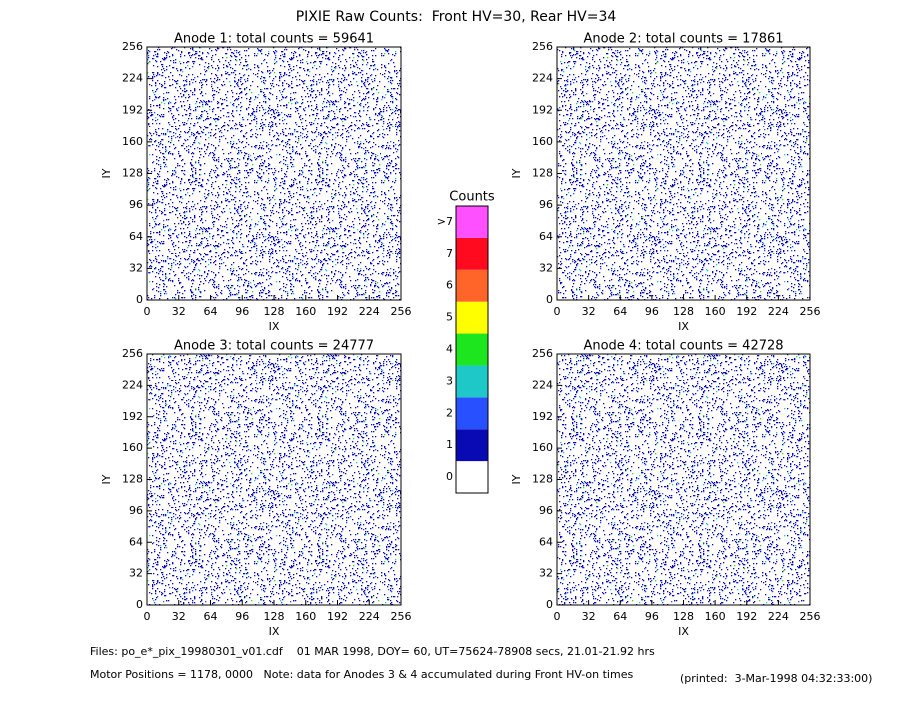 The width and height of the screenshot is (913, 705). I want to click on colorbar-label: 5, so click(449, 317).